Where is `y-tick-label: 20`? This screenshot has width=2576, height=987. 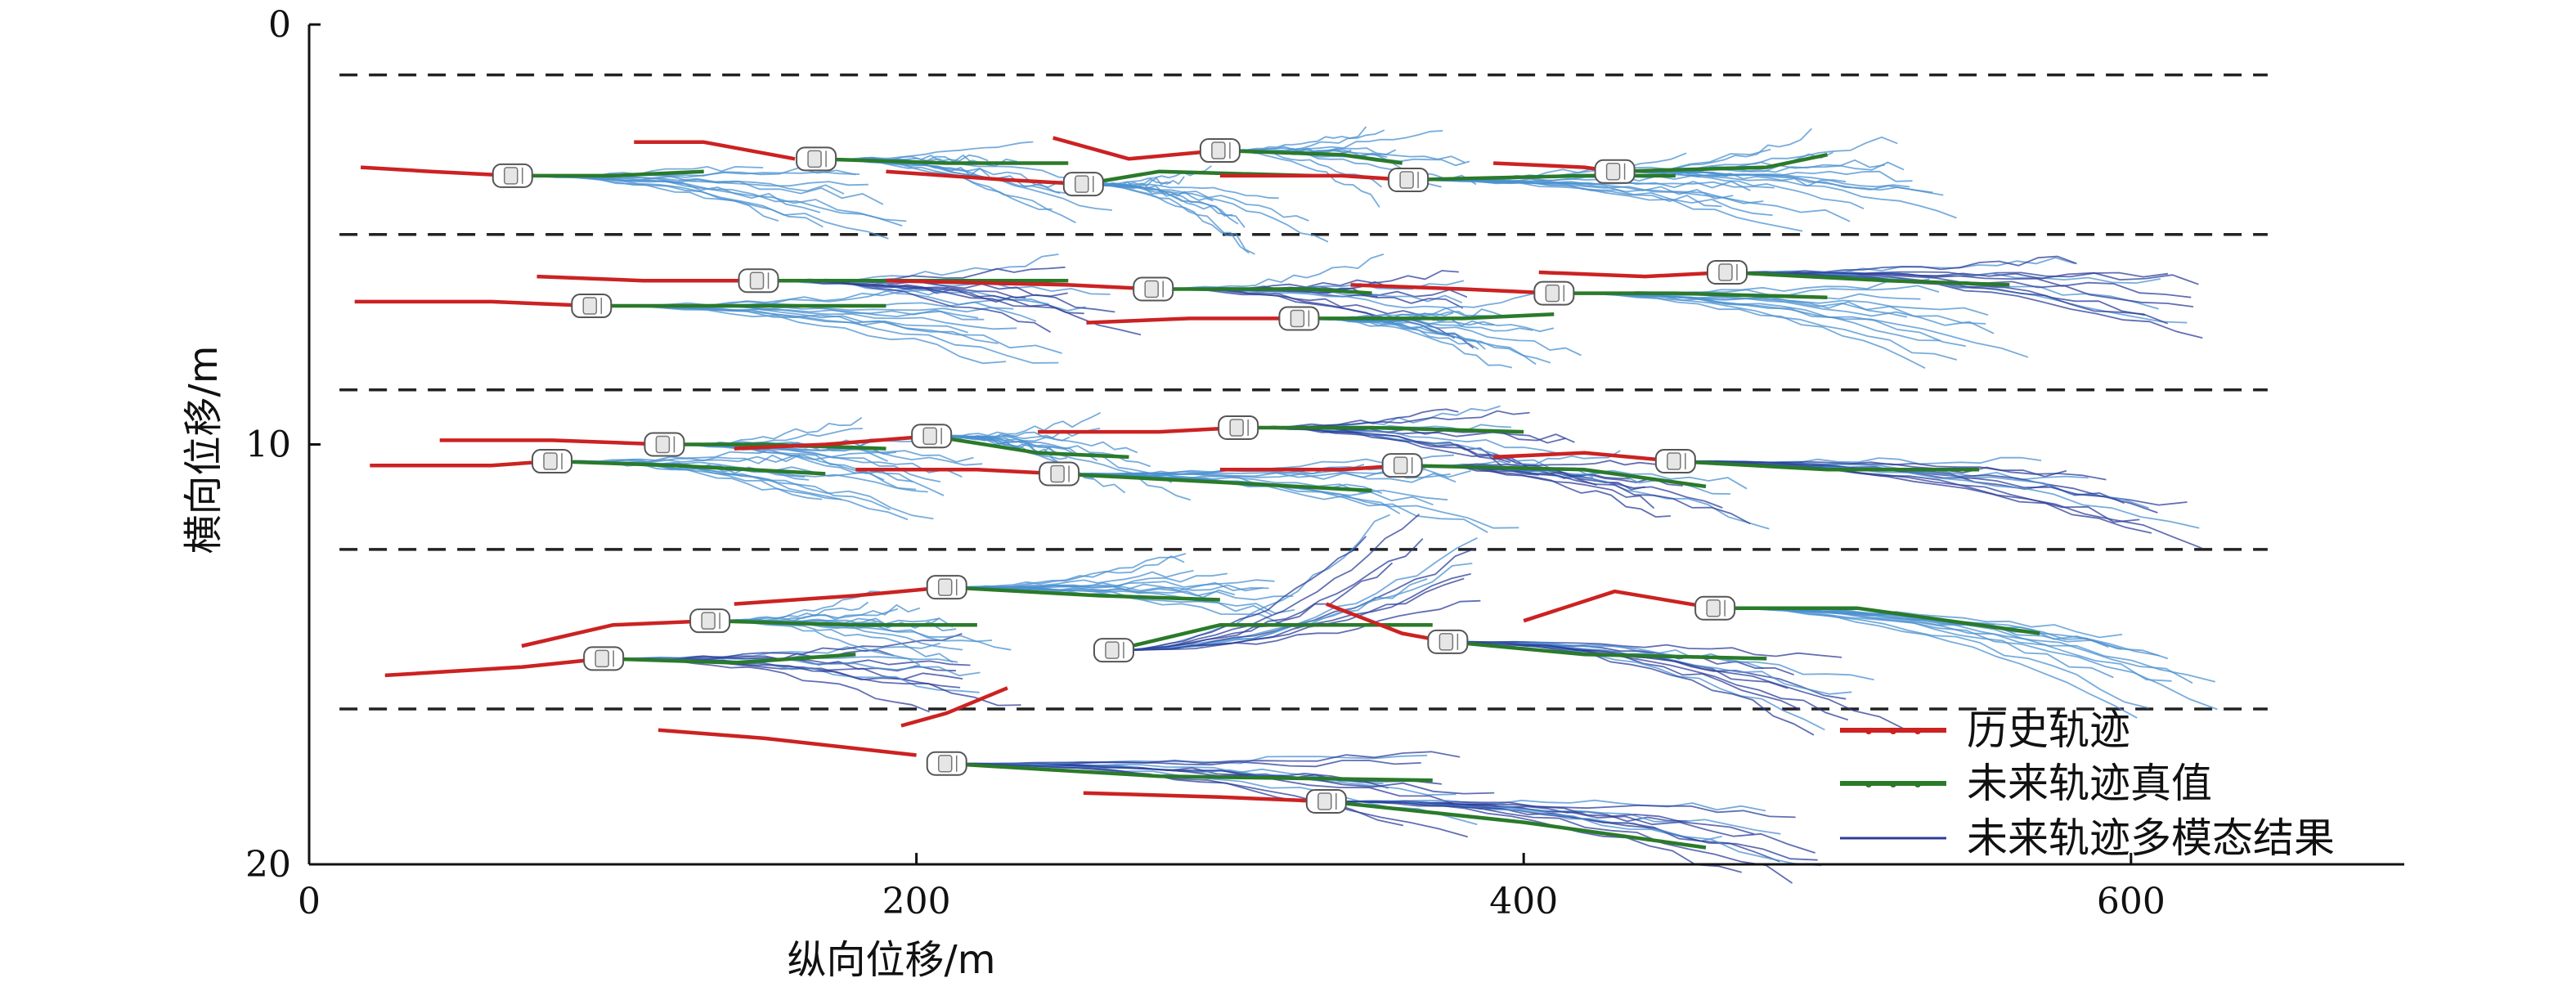 y-tick-label: 20 is located at coordinates (268, 865).